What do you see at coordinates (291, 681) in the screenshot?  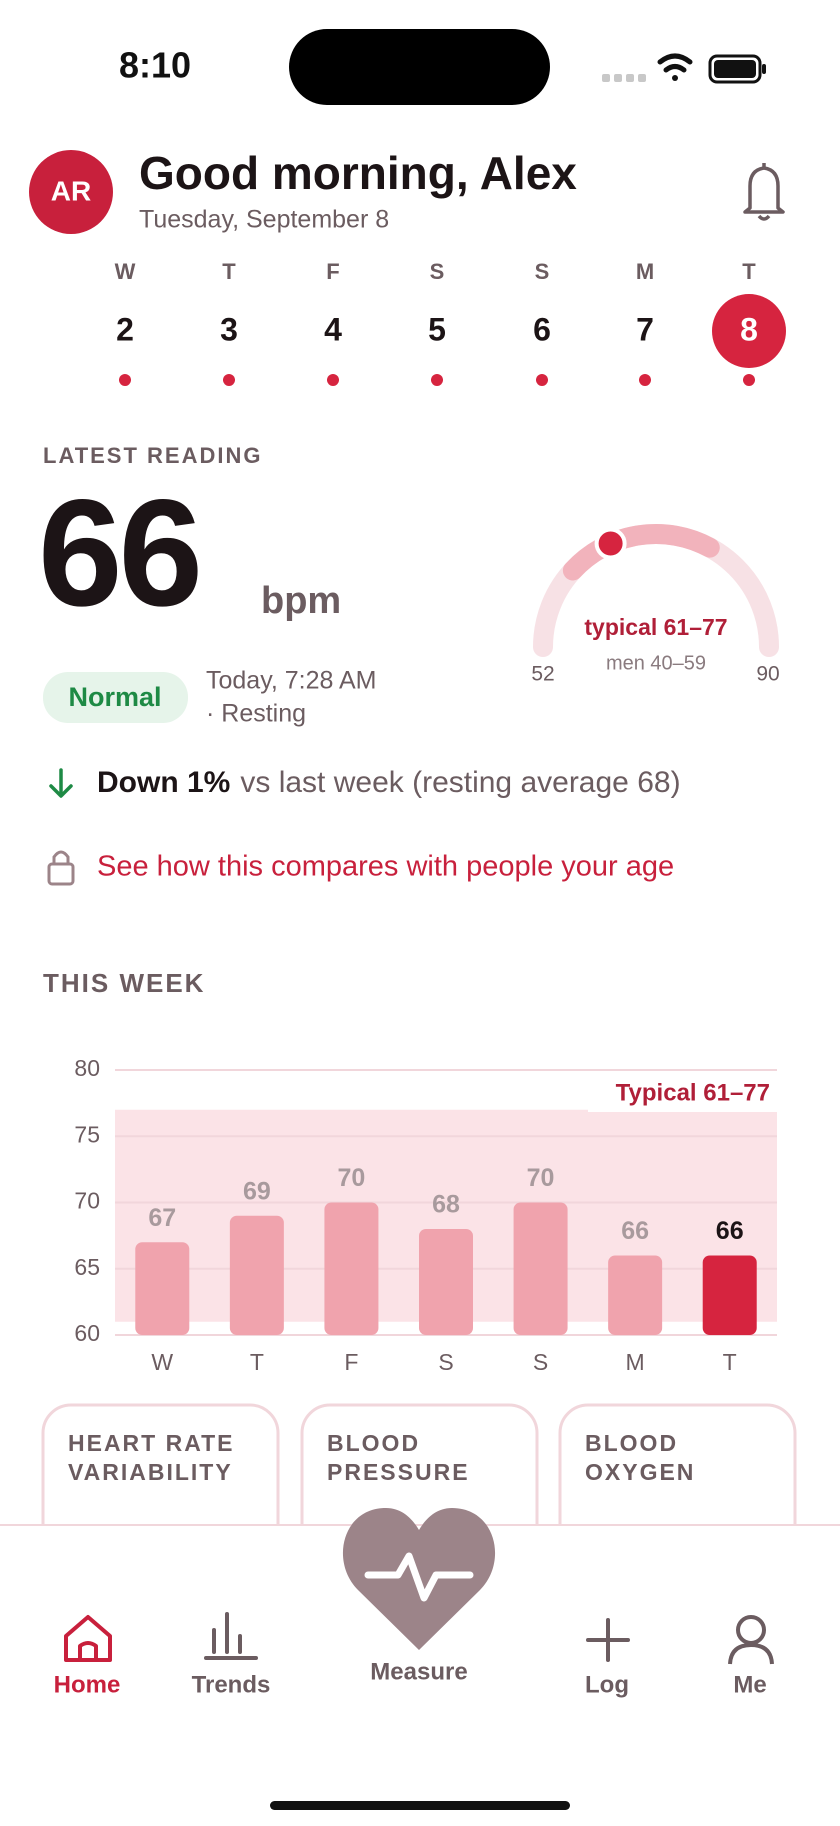 I see `reading-time: Today, 7:28 AM` at bounding box center [291, 681].